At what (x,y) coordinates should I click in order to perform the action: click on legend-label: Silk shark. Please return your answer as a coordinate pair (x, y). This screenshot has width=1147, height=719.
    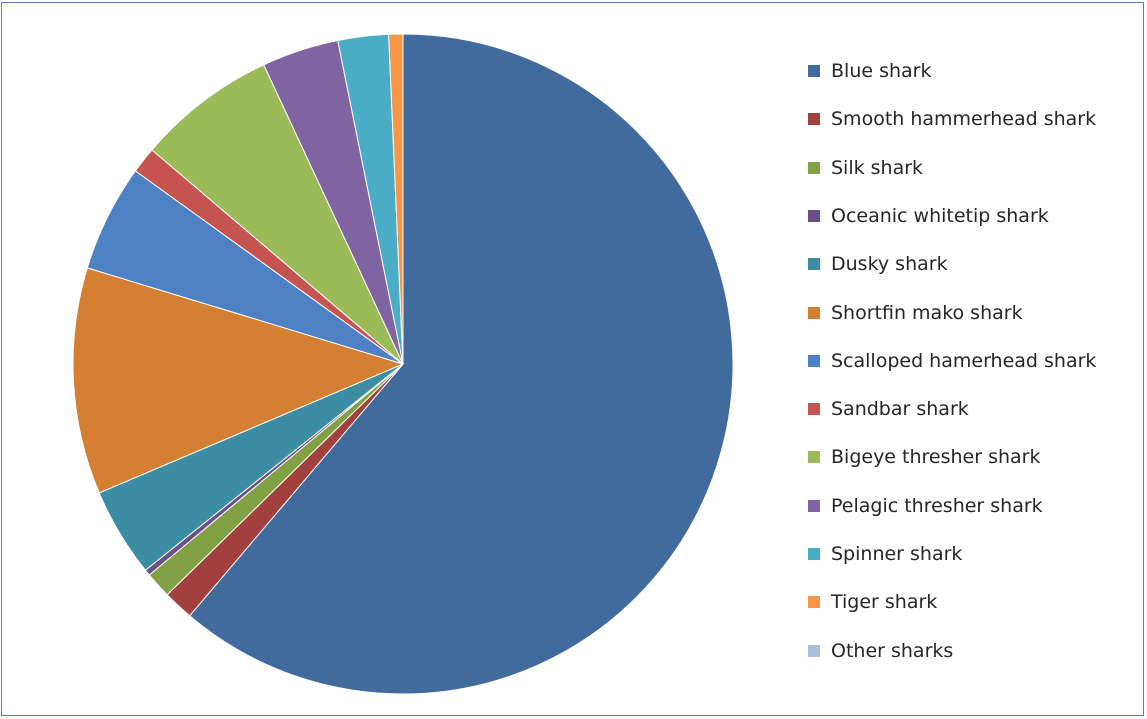
    Looking at the image, I should click on (877, 167).